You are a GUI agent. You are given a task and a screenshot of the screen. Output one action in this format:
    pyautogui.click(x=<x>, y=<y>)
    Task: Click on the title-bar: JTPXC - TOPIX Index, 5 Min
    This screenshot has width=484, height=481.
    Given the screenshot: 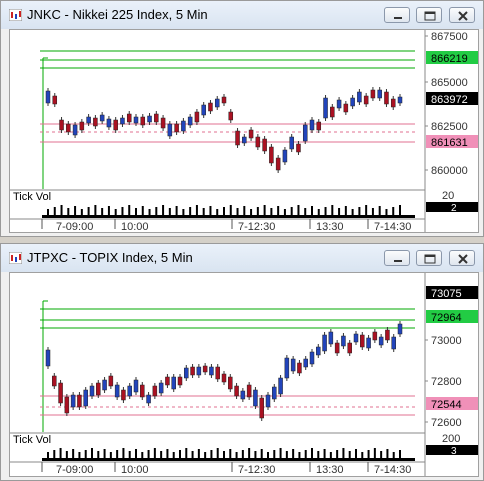 What is the action you would take?
    pyautogui.click(x=242, y=258)
    